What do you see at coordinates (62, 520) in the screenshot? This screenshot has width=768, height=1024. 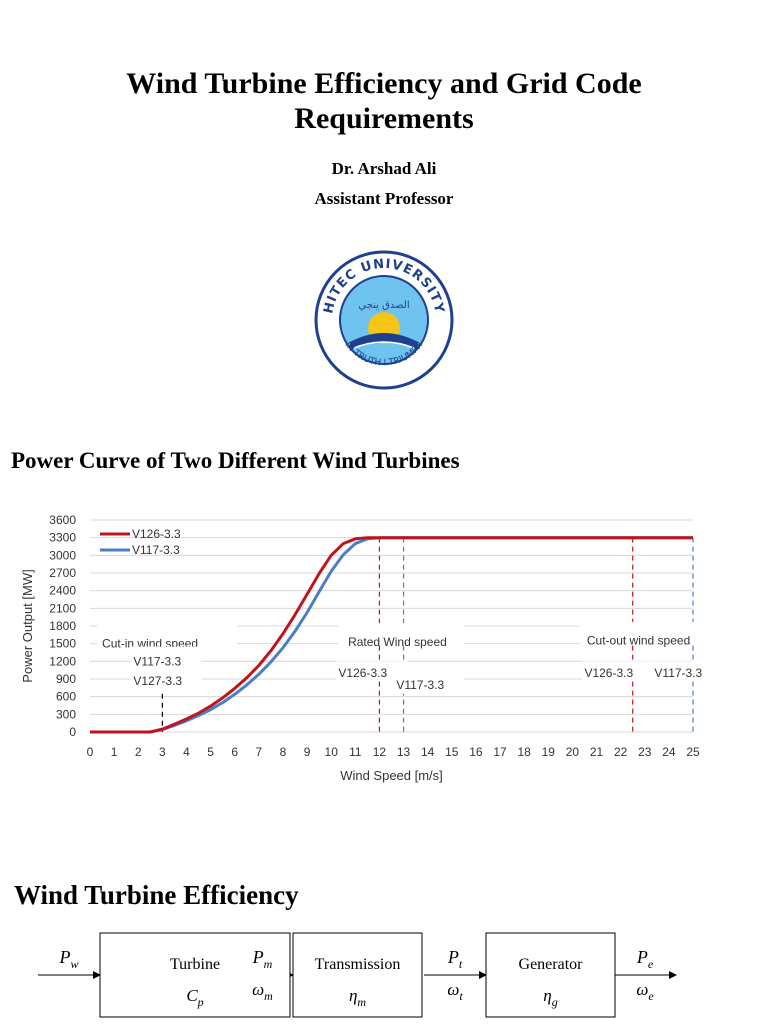 I see `y-tick-label: 3600` at bounding box center [62, 520].